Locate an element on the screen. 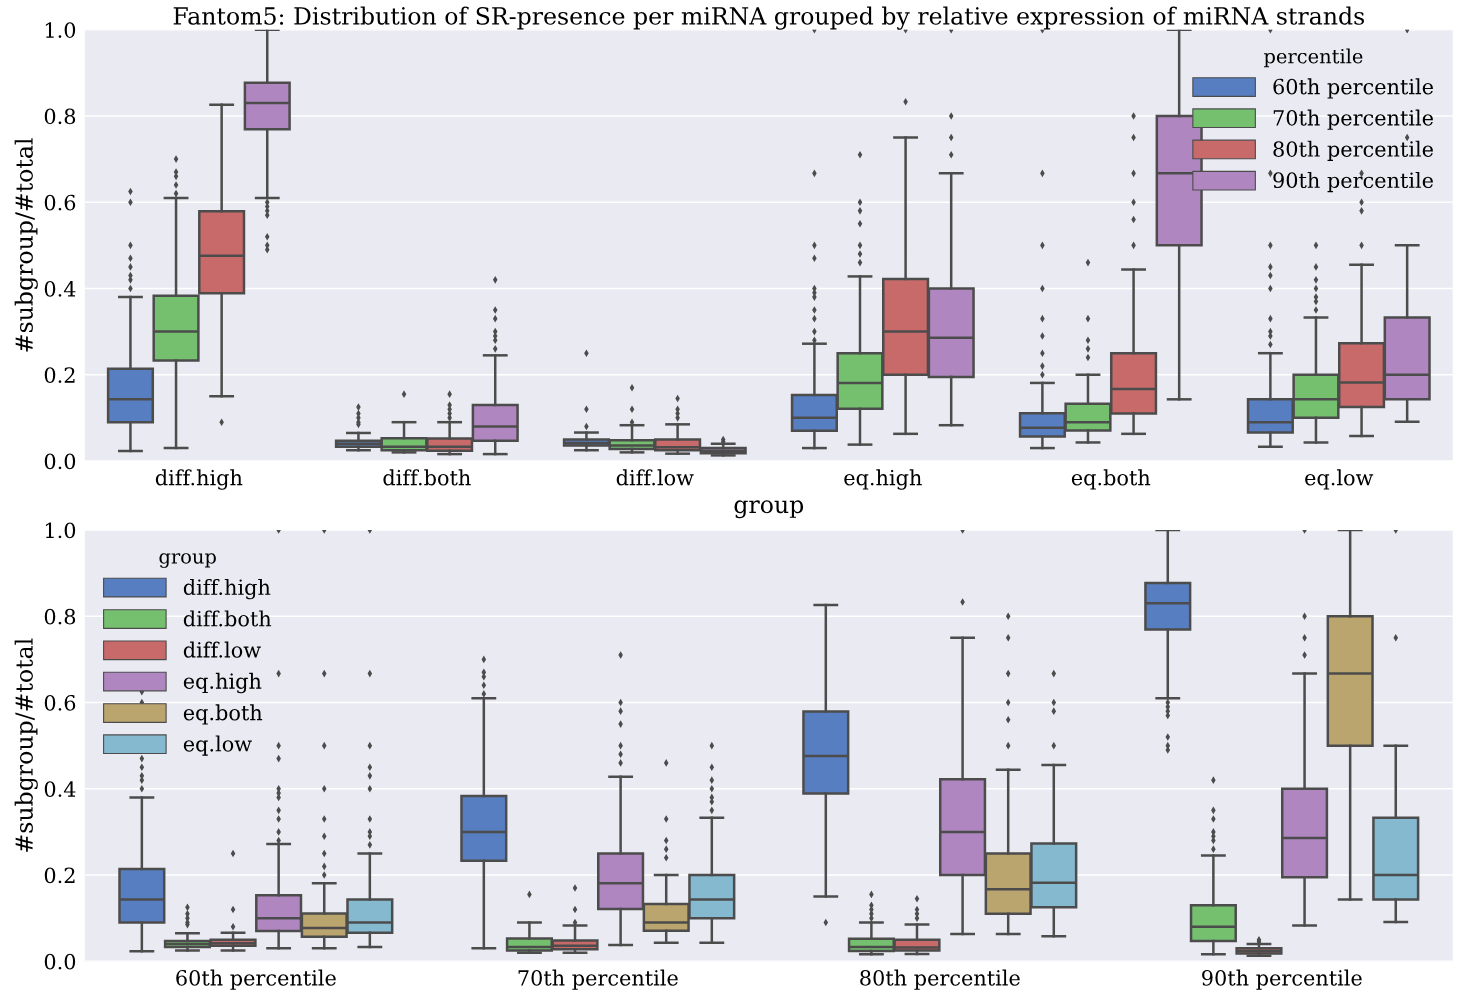 Image resolution: width=1463 pixels, height=991 pixels. legend-label: diff.both is located at coordinates (227, 618).